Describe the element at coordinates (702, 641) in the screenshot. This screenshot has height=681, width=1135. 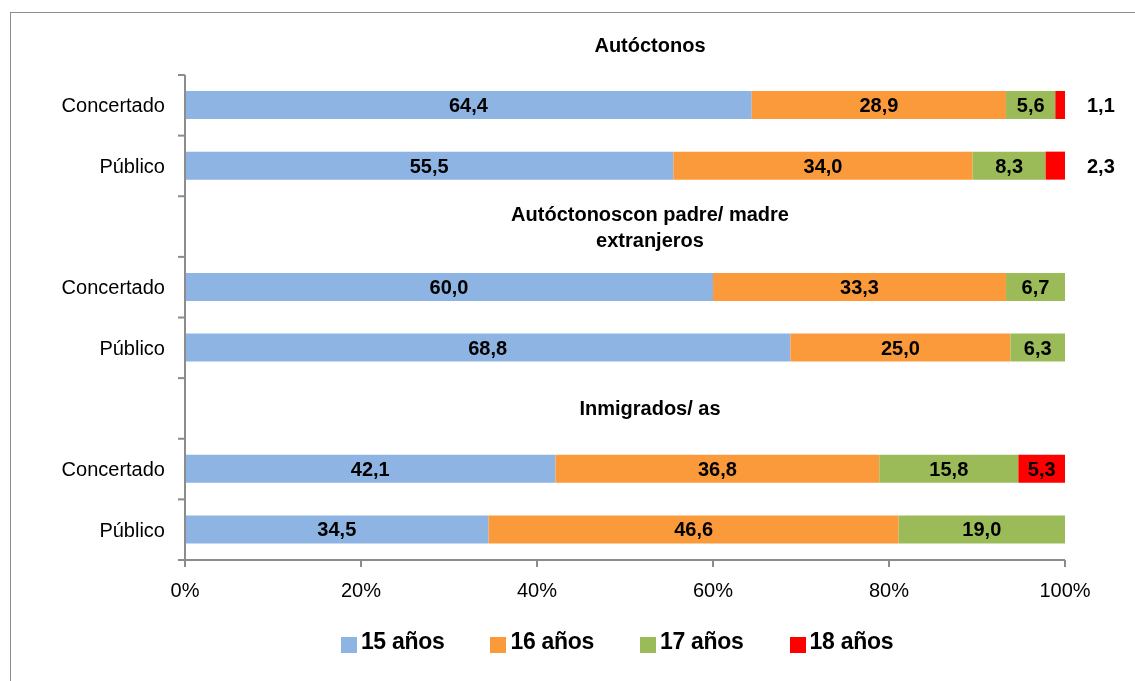
I see `legend-label: 17 años` at that location.